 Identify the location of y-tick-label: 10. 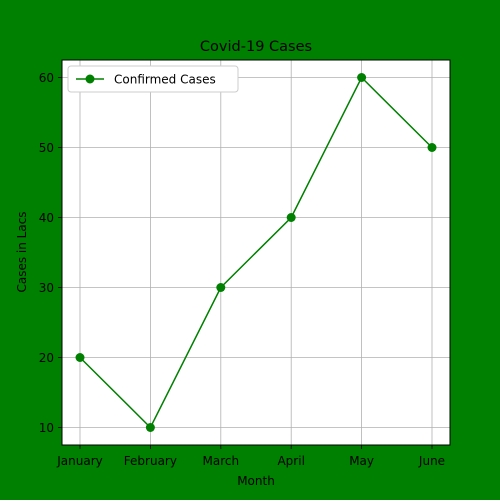
(46, 428).